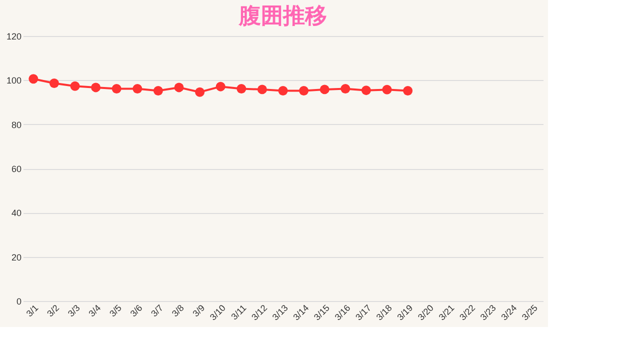 The height and width of the screenshot is (360, 640). What do you see at coordinates (198, 310) in the screenshot?
I see `x-tick-label: 3/9` at bounding box center [198, 310].